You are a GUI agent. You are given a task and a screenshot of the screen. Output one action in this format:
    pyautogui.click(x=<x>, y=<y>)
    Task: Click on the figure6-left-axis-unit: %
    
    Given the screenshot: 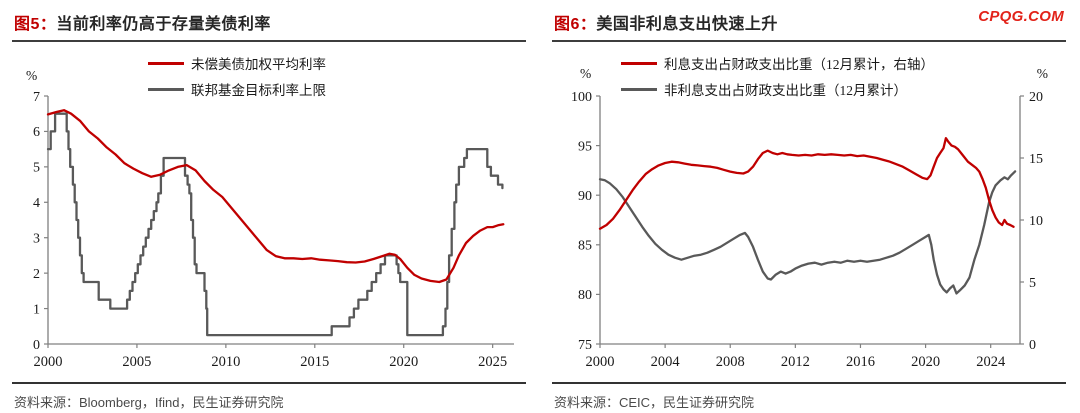 What is the action you would take?
    pyautogui.click(x=586, y=73)
    